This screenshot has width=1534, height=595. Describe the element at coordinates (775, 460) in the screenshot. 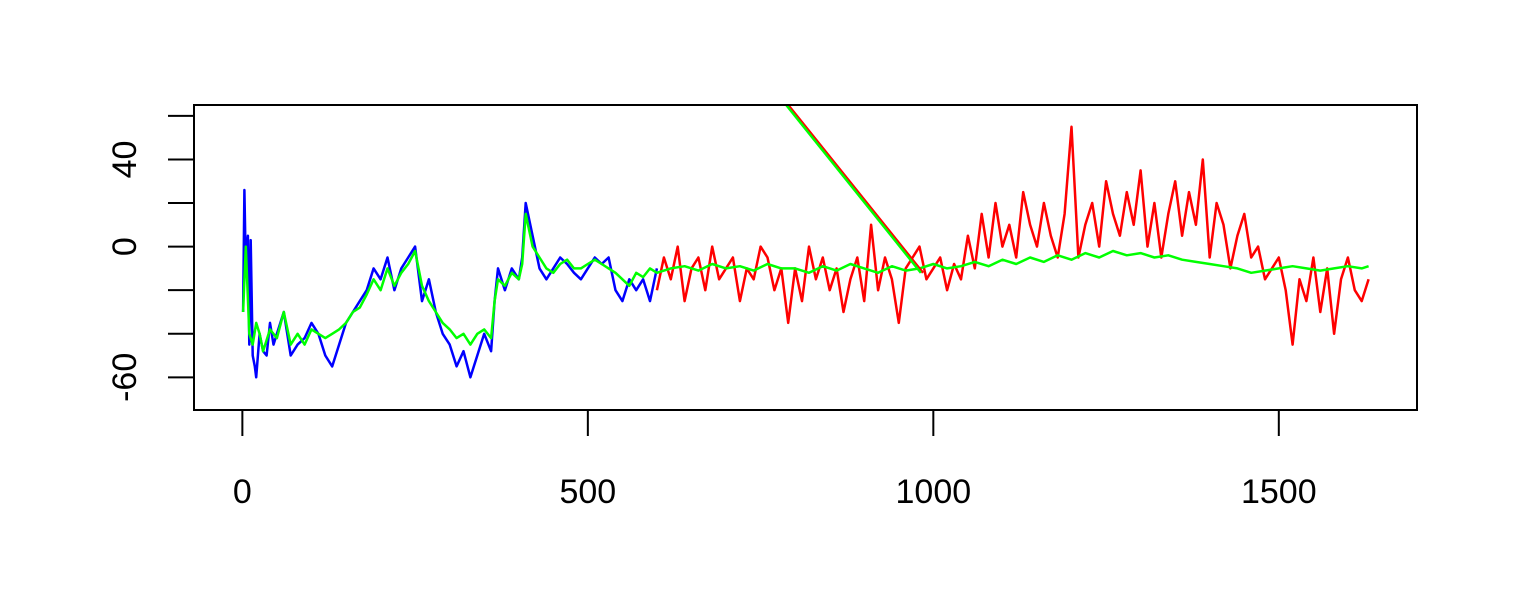

I see `x-axis: 0 500 1000 1500` at that location.